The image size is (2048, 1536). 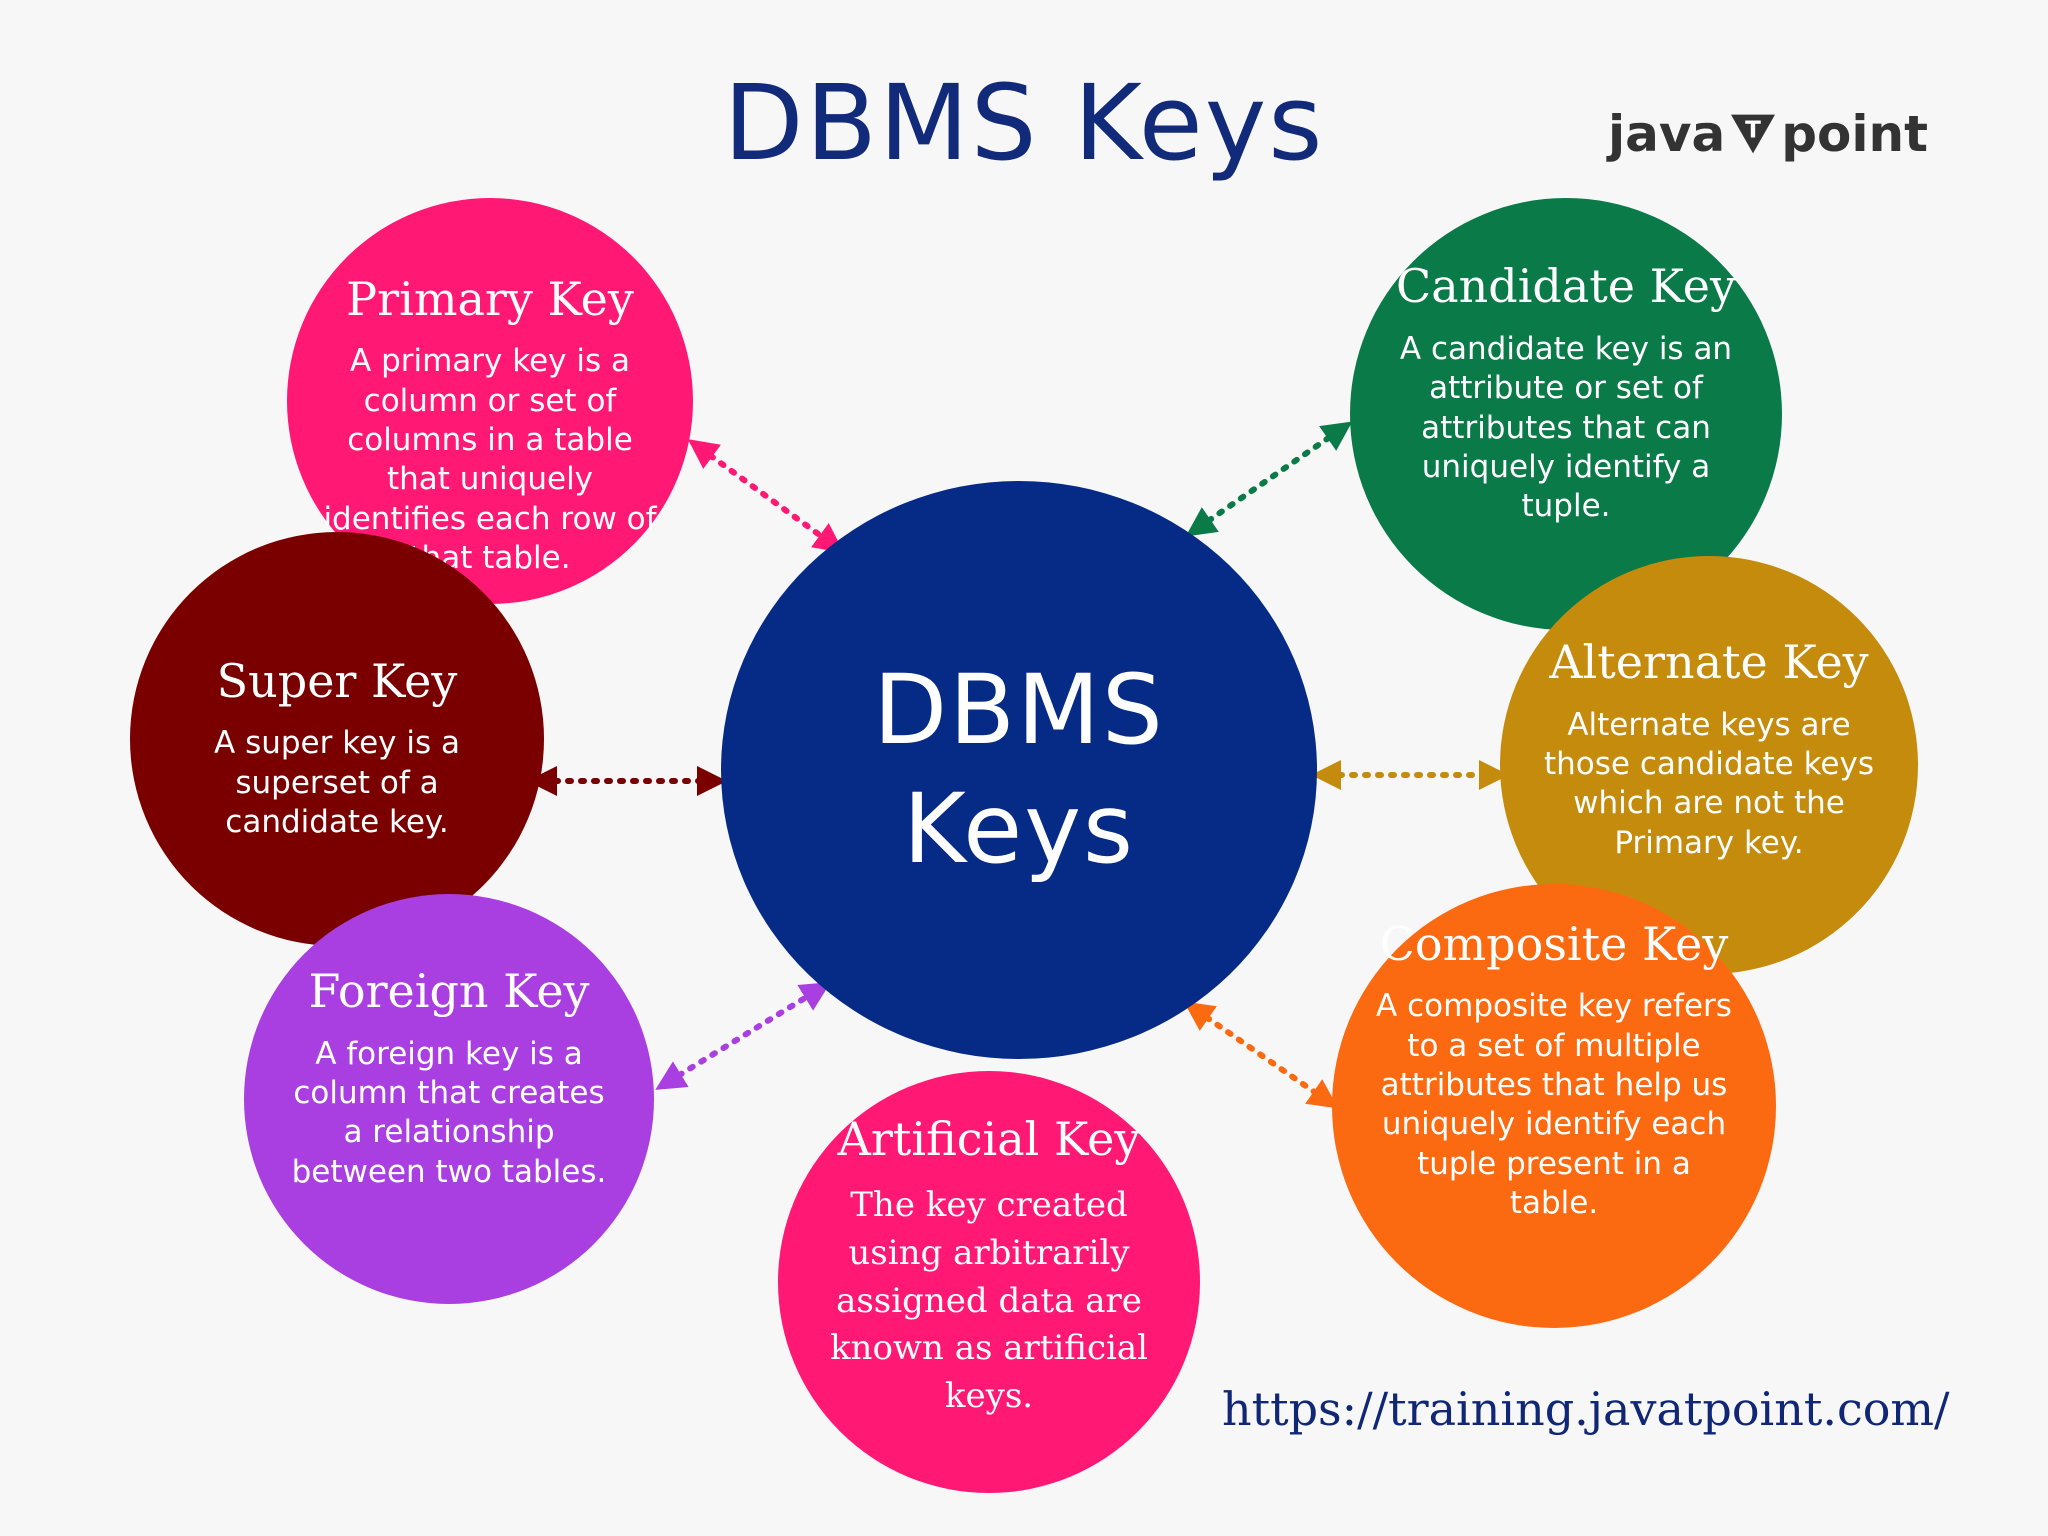 I want to click on javatpoint-logo: java T point, so click(x=1768, y=134).